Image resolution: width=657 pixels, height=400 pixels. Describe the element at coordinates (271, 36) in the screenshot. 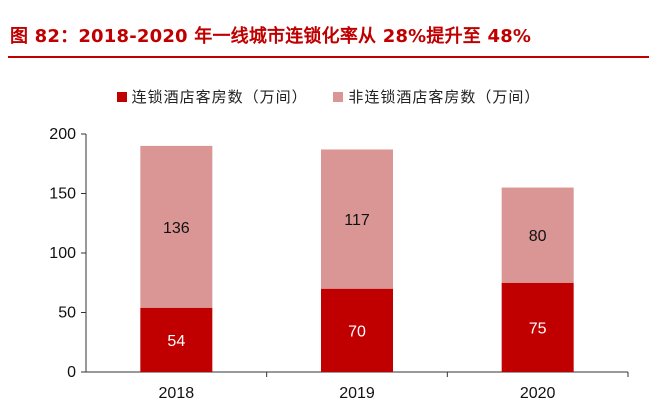

I see `figure-title: 图 82：2018-2020 年一线城市连锁化率从 28%提升至 48%` at that location.